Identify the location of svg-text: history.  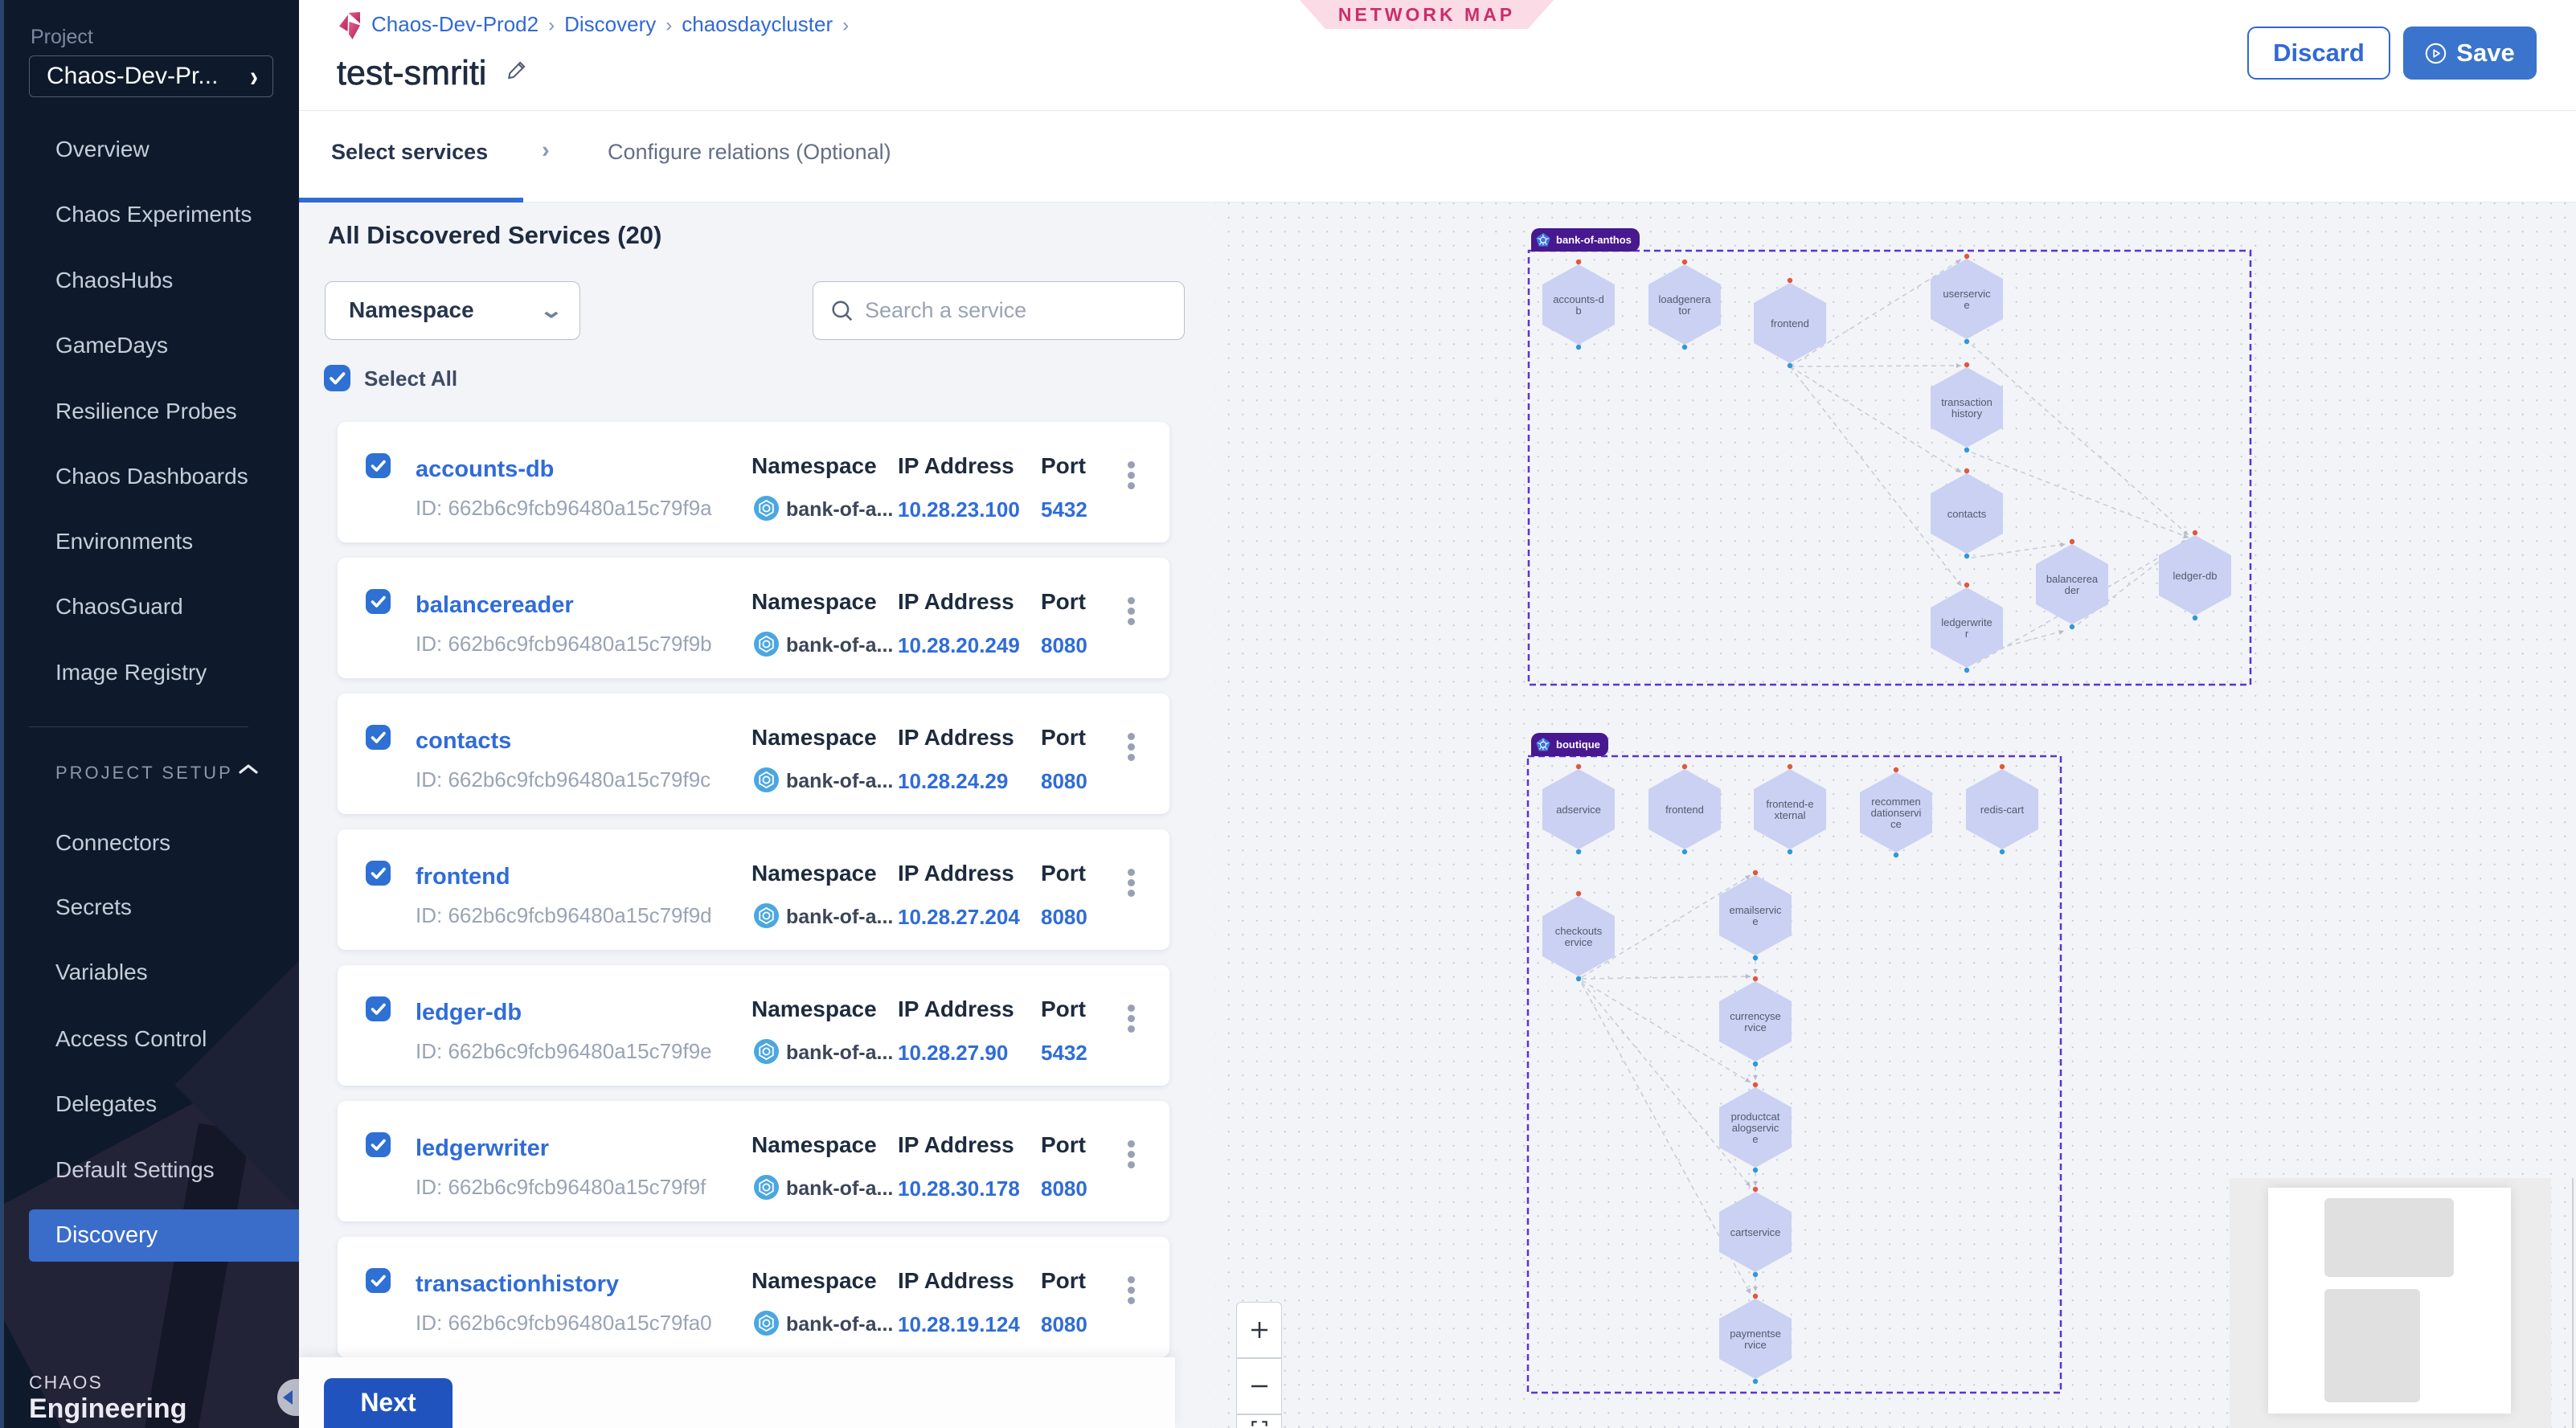
(1967, 413).